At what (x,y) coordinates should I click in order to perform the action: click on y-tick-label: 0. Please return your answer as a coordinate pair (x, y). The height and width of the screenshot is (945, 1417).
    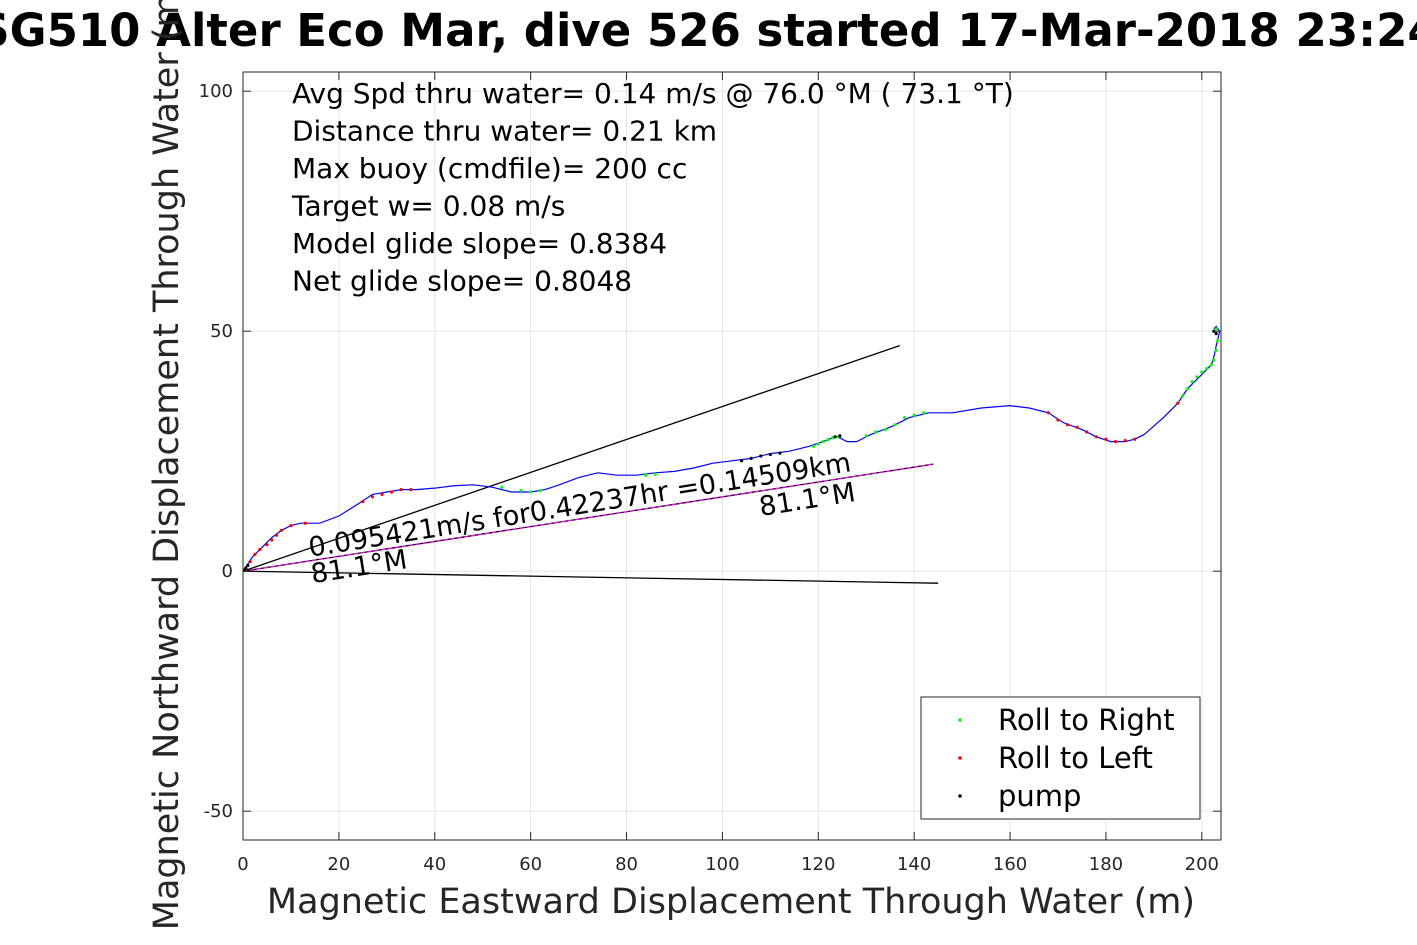
    Looking at the image, I should click on (227, 571).